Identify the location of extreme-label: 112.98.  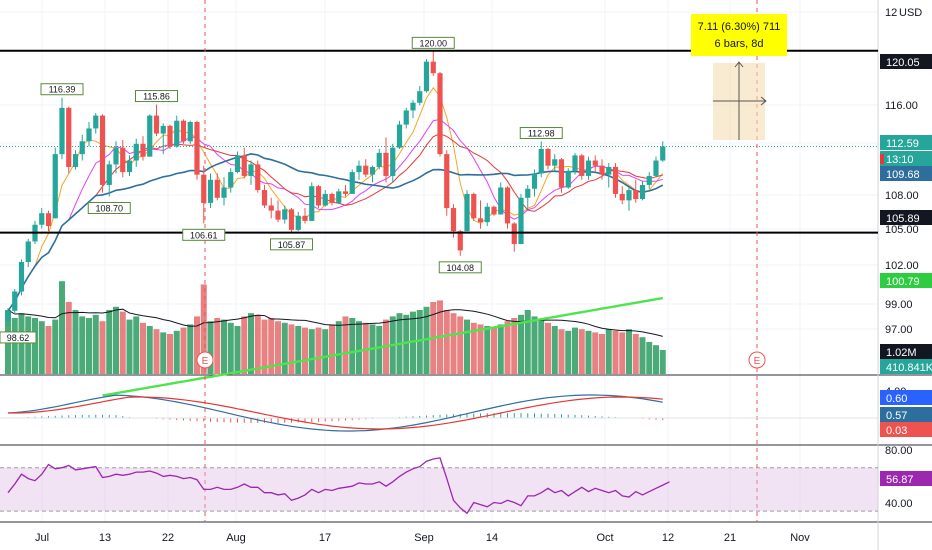
(541, 134).